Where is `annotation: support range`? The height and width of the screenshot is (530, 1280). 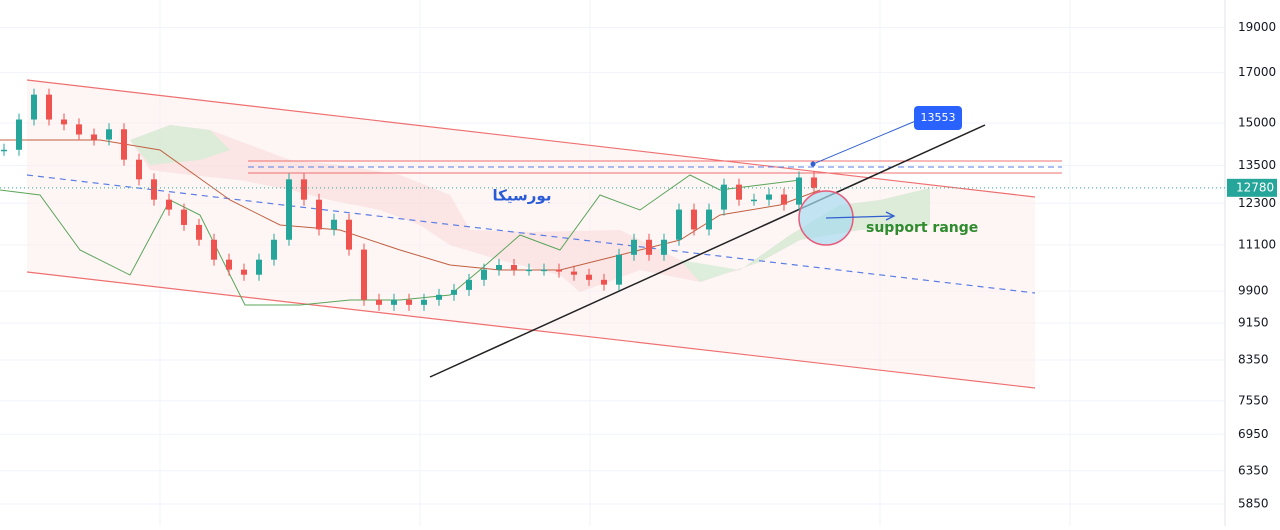 annotation: support range is located at coordinates (922, 228).